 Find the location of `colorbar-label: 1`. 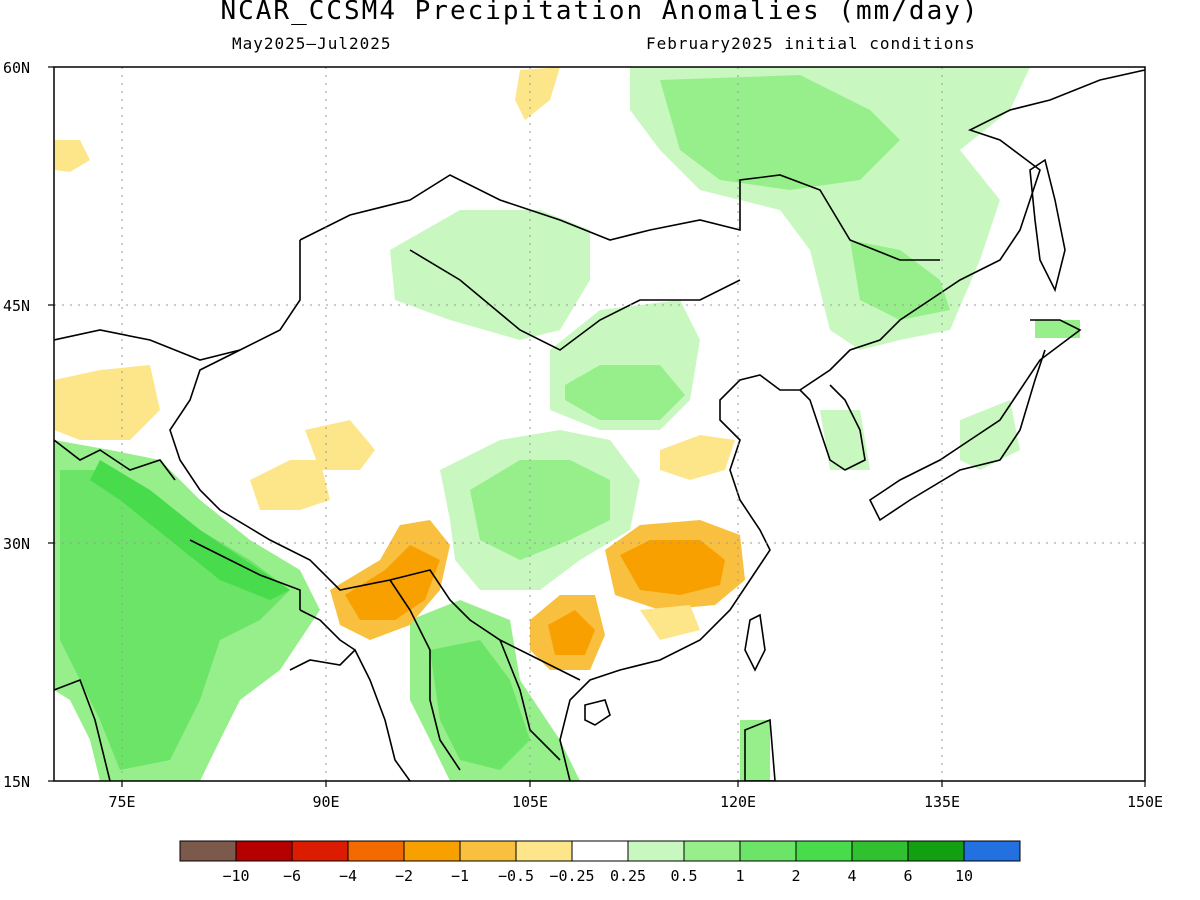

colorbar-label: 1 is located at coordinates (739, 876).